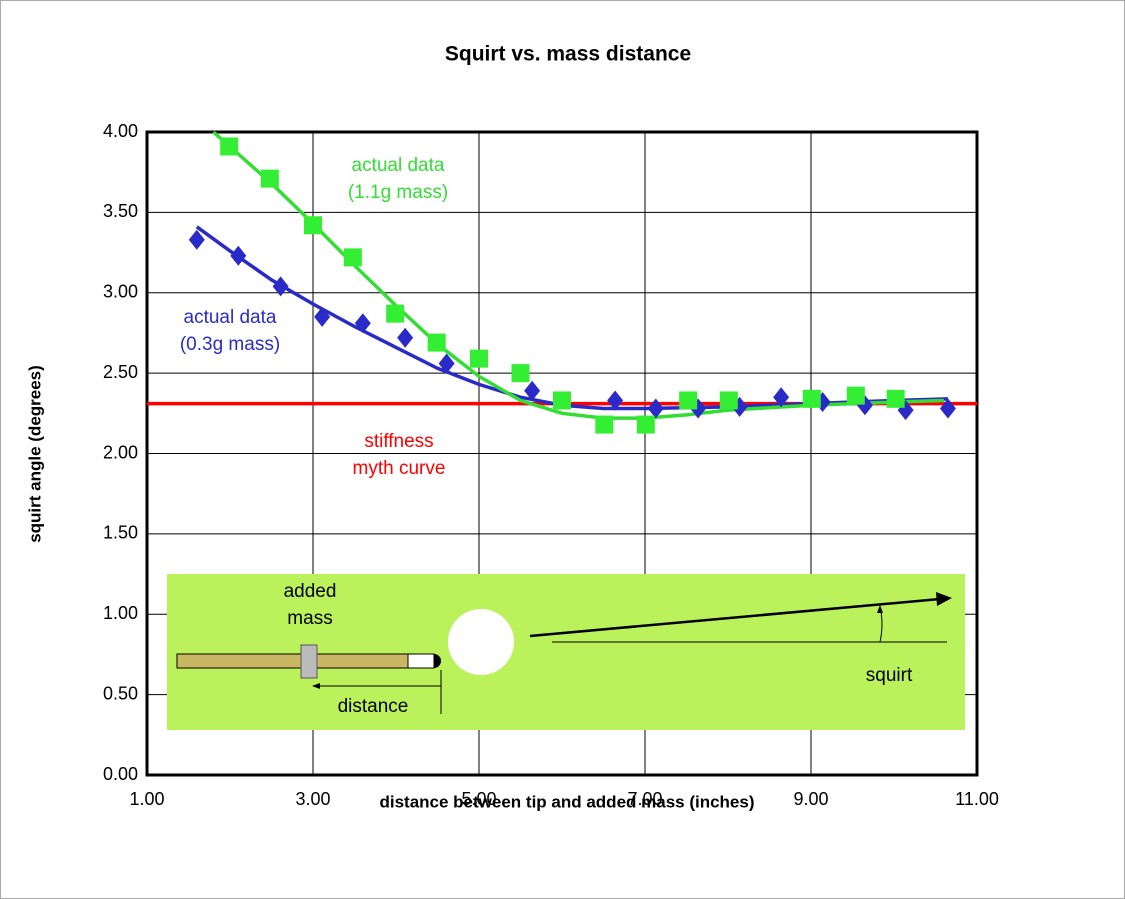  I want to click on inset-label: mass, so click(309, 618).